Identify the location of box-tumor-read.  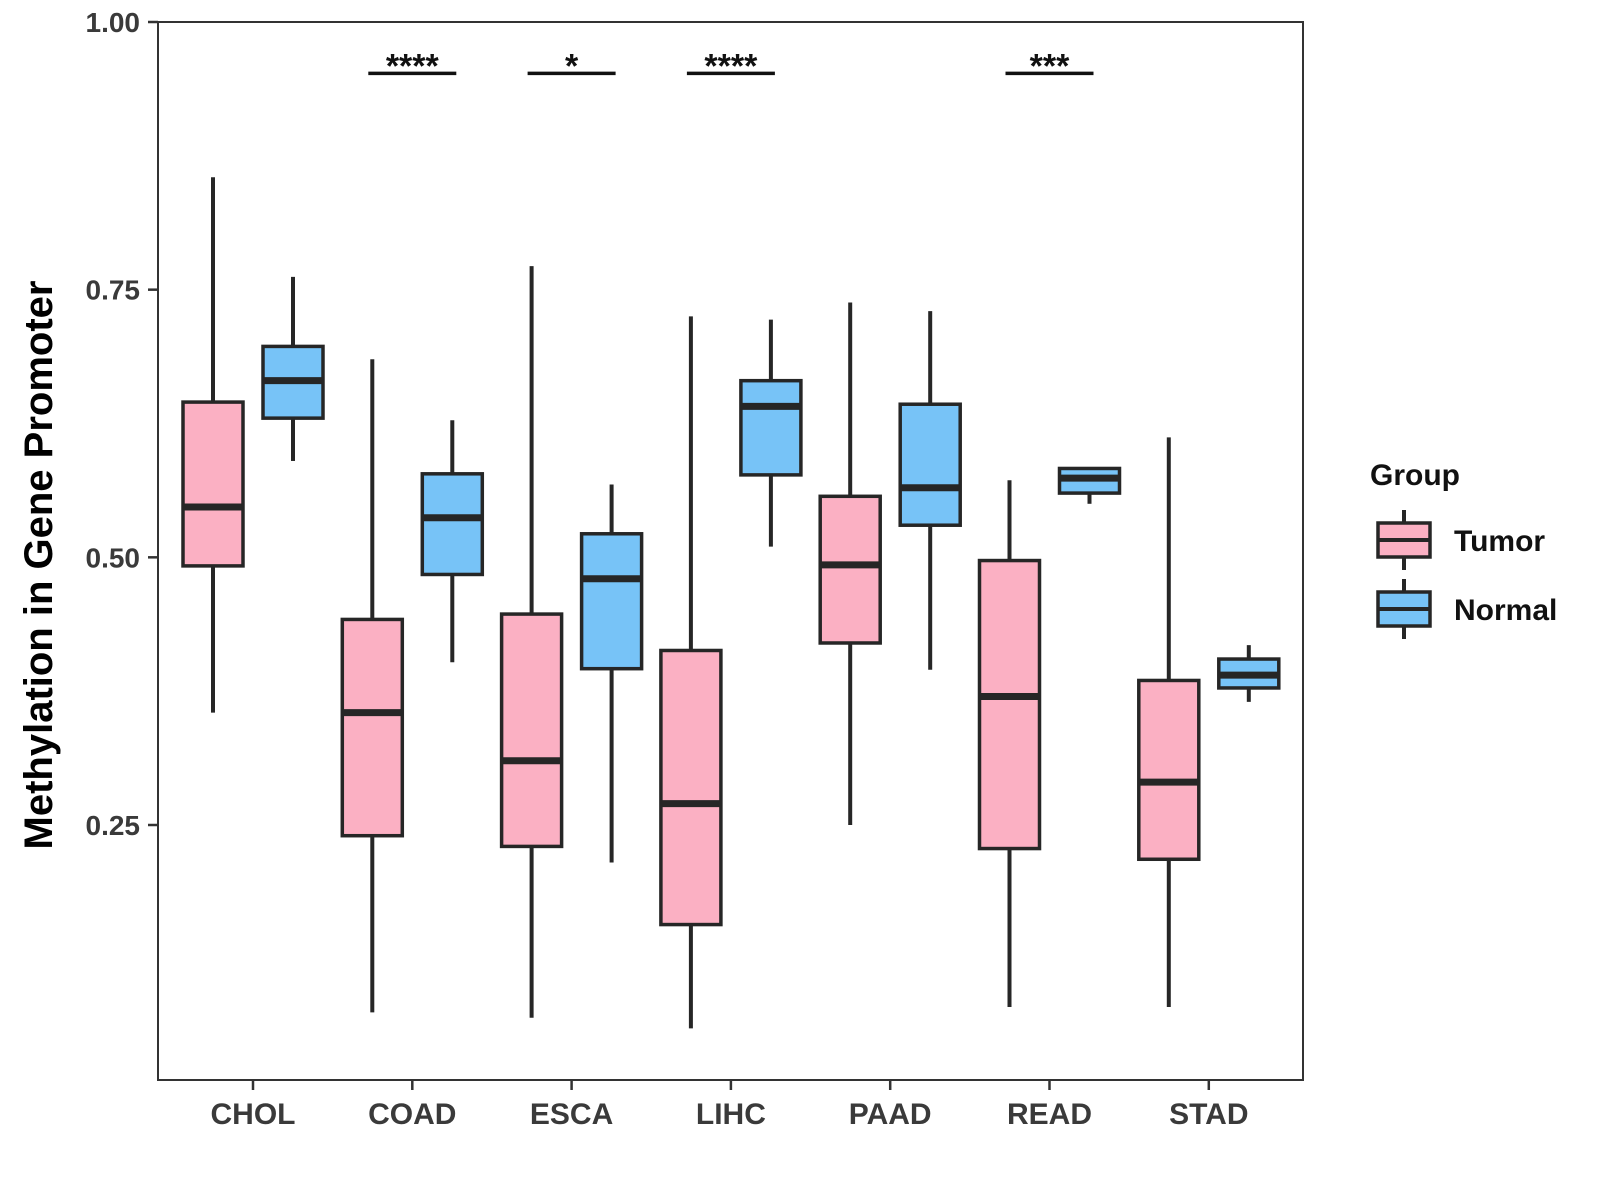
(1009, 744).